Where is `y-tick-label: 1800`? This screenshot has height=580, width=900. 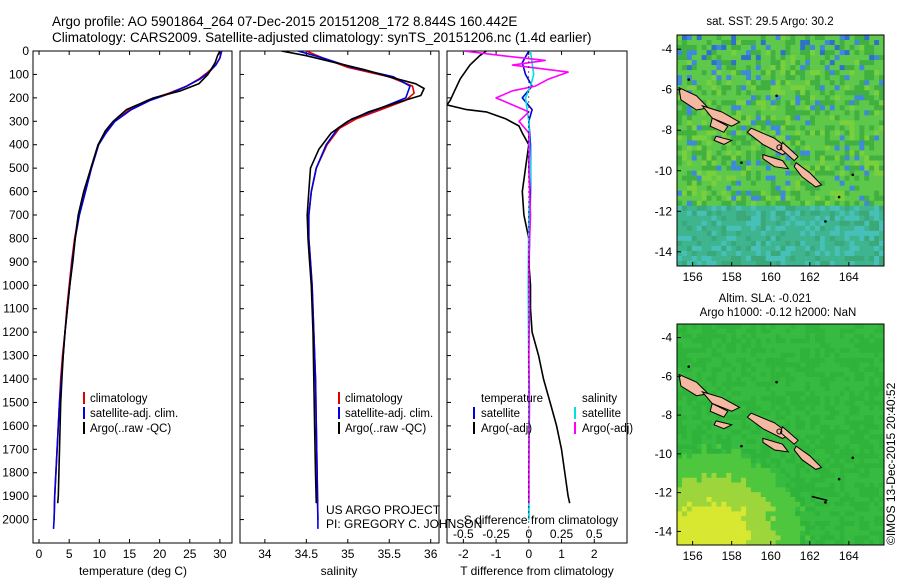 y-tick-label: 1800 is located at coordinates (15, 473).